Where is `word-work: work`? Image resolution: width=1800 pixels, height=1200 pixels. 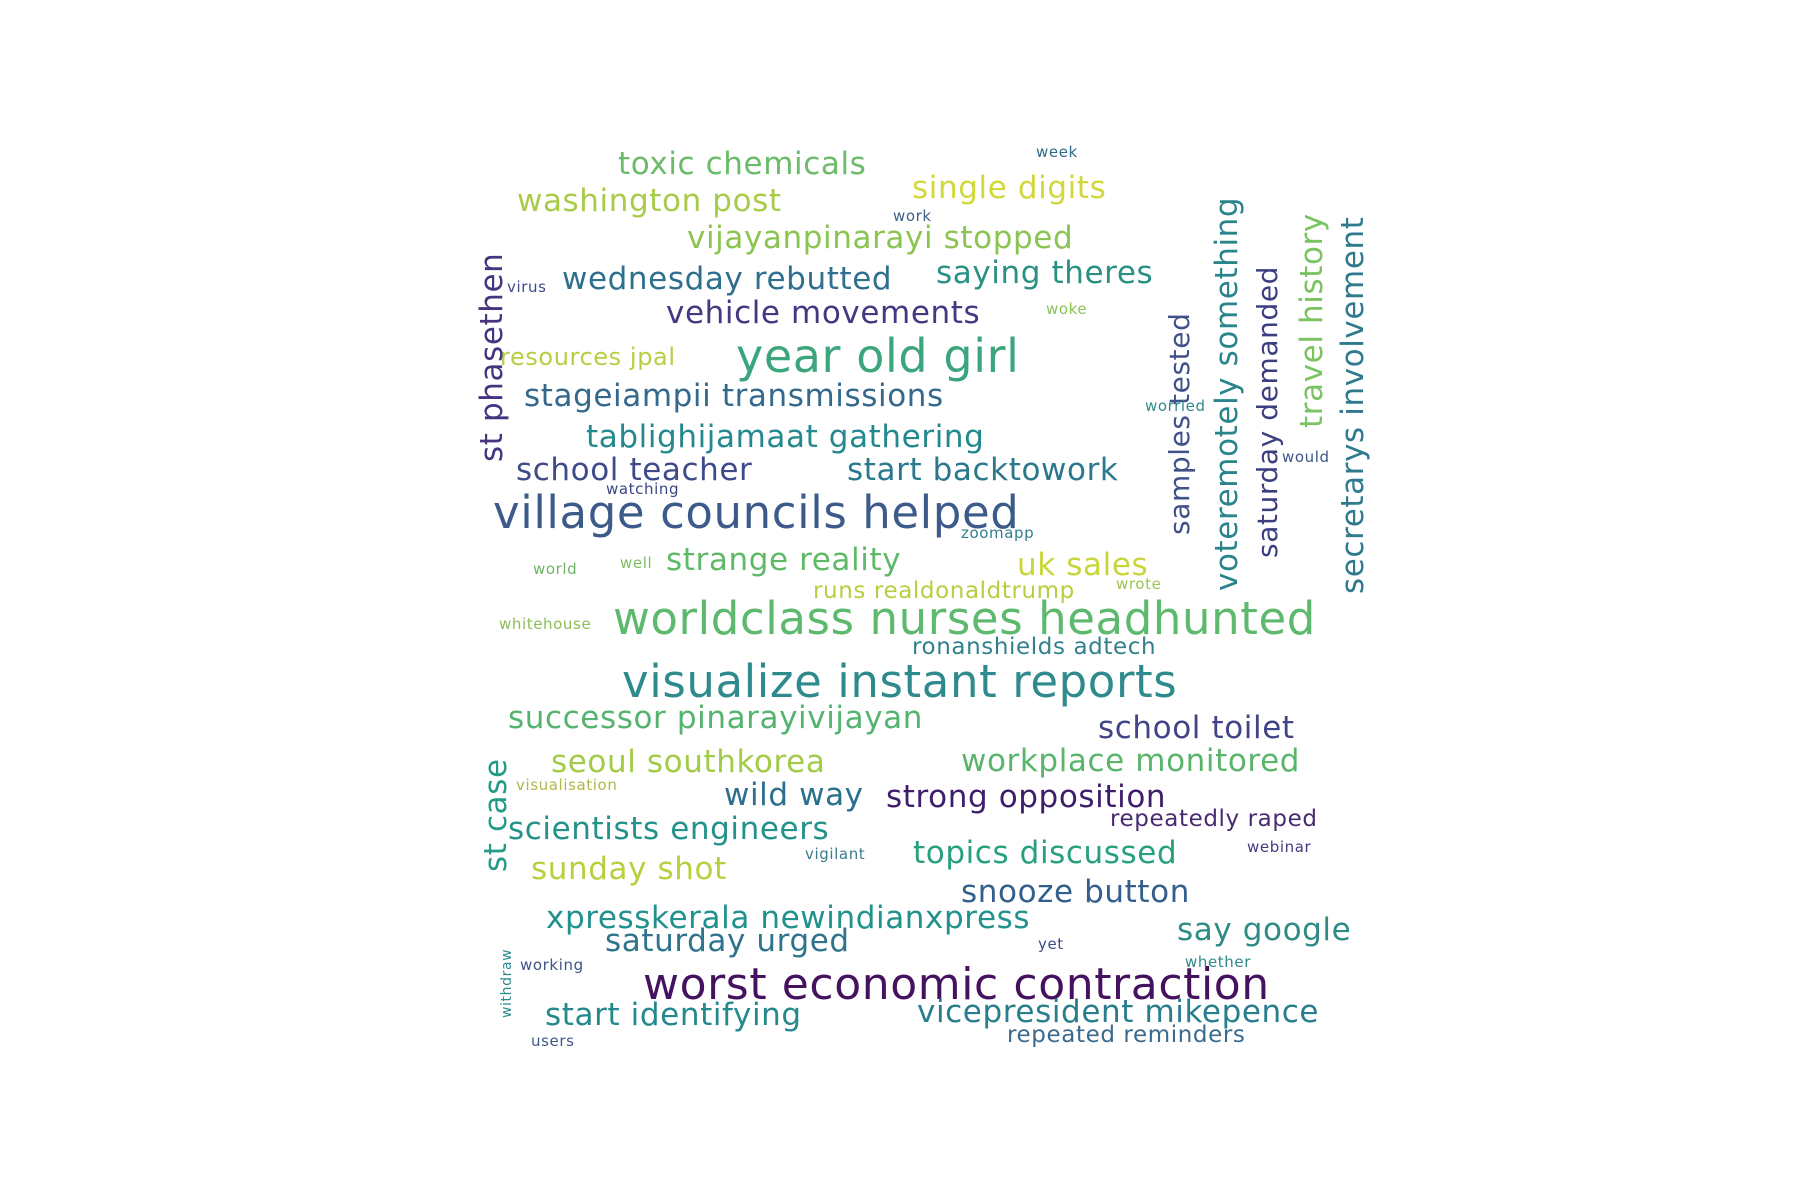 word-work: work is located at coordinates (912, 216).